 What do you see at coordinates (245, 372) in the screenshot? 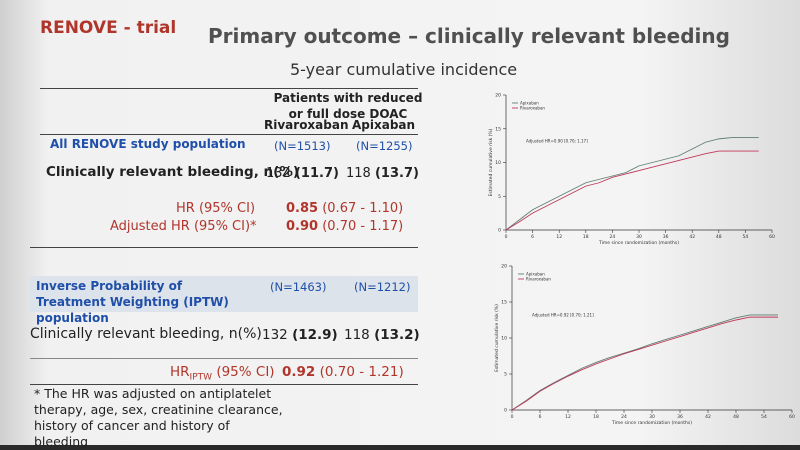
I see `row-label-ci: (95% CI)` at bounding box center [245, 372].